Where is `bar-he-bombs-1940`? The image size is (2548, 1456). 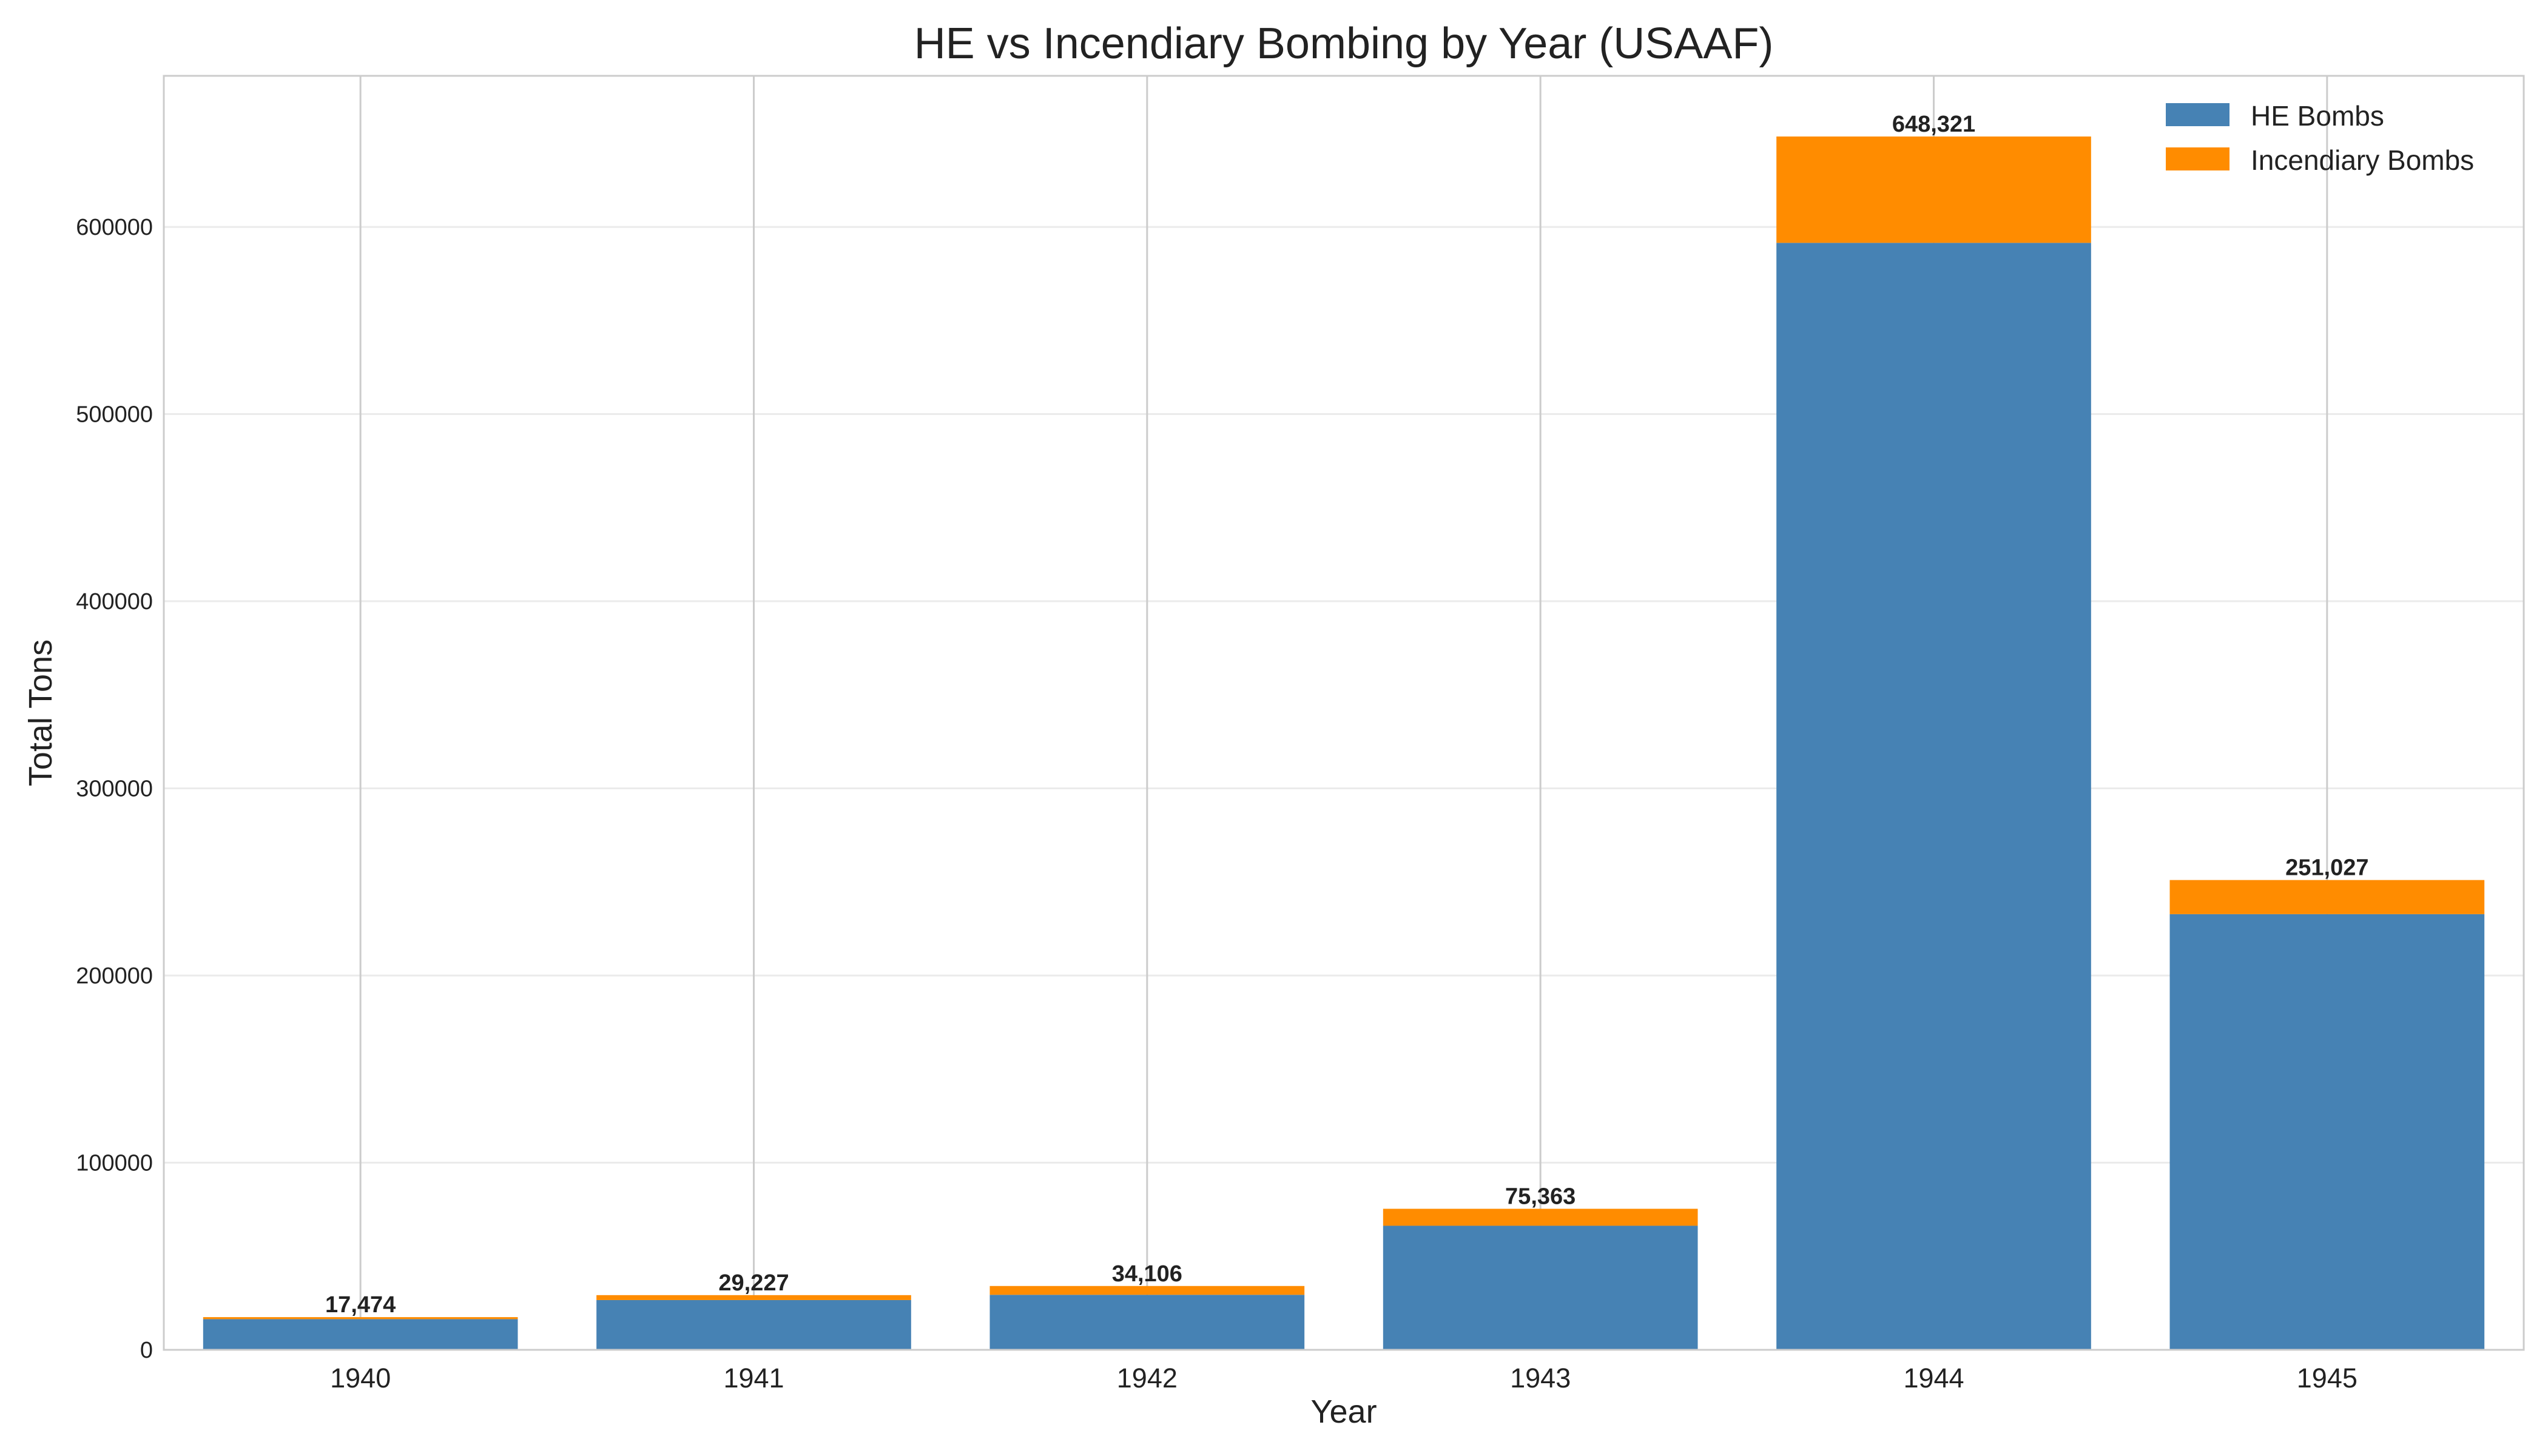 bar-he-bombs-1940 is located at coordinates (360, 1334).